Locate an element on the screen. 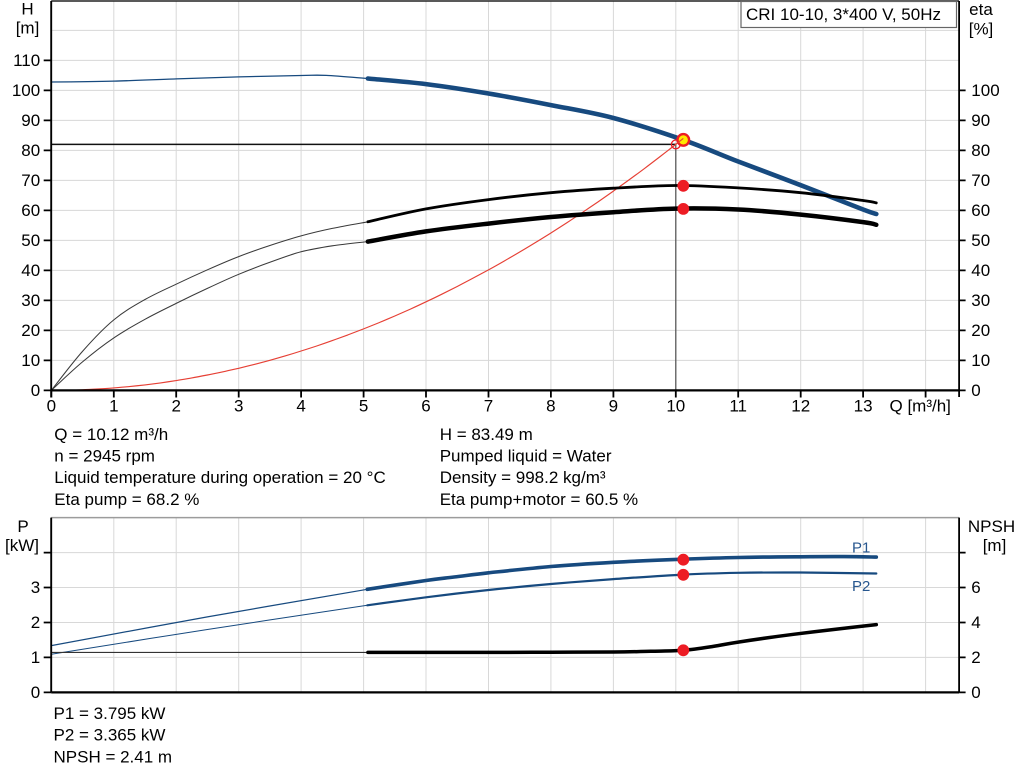  svg-text: Q [m³/h] is located at coordinates (920, 406).